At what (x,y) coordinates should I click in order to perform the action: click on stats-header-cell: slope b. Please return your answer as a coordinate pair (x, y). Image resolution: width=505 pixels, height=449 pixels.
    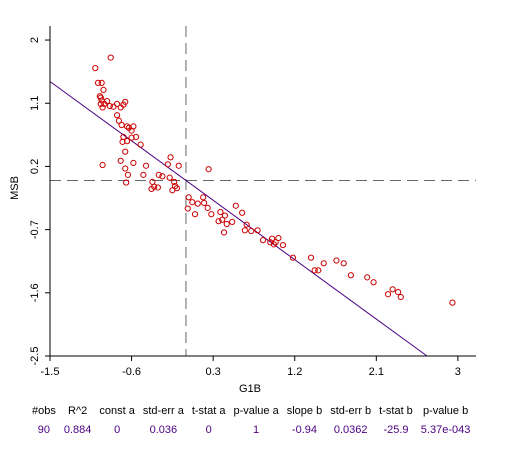
    Looking at the image, I should click on (304, 411).